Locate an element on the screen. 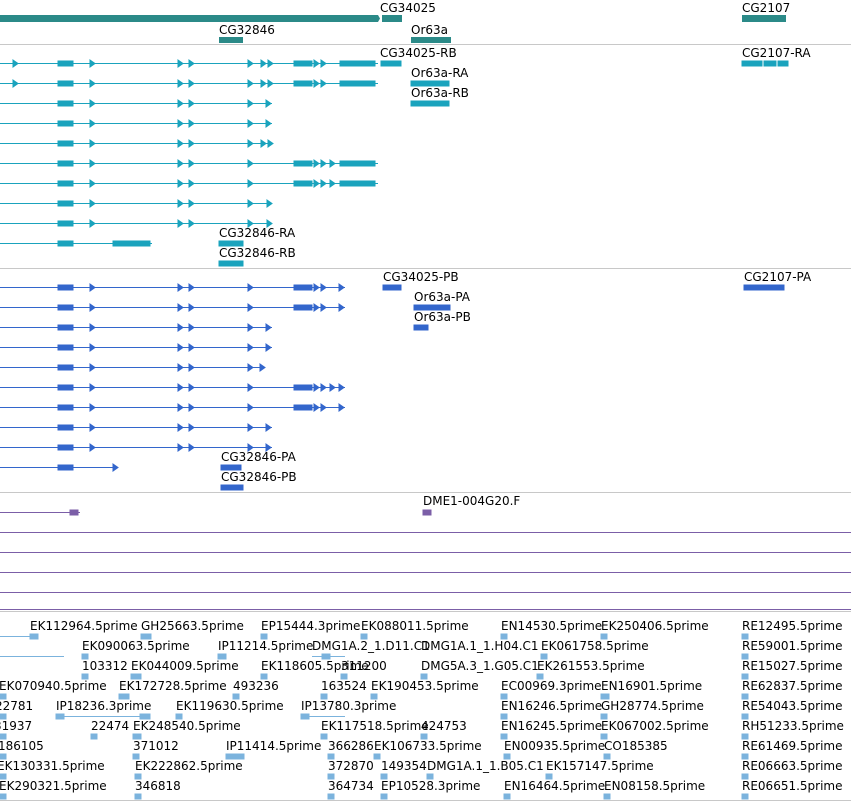 The height and width of the screenshot is (801, 851). est-label: IP13780.3prime is located at coordinates (348, 706).